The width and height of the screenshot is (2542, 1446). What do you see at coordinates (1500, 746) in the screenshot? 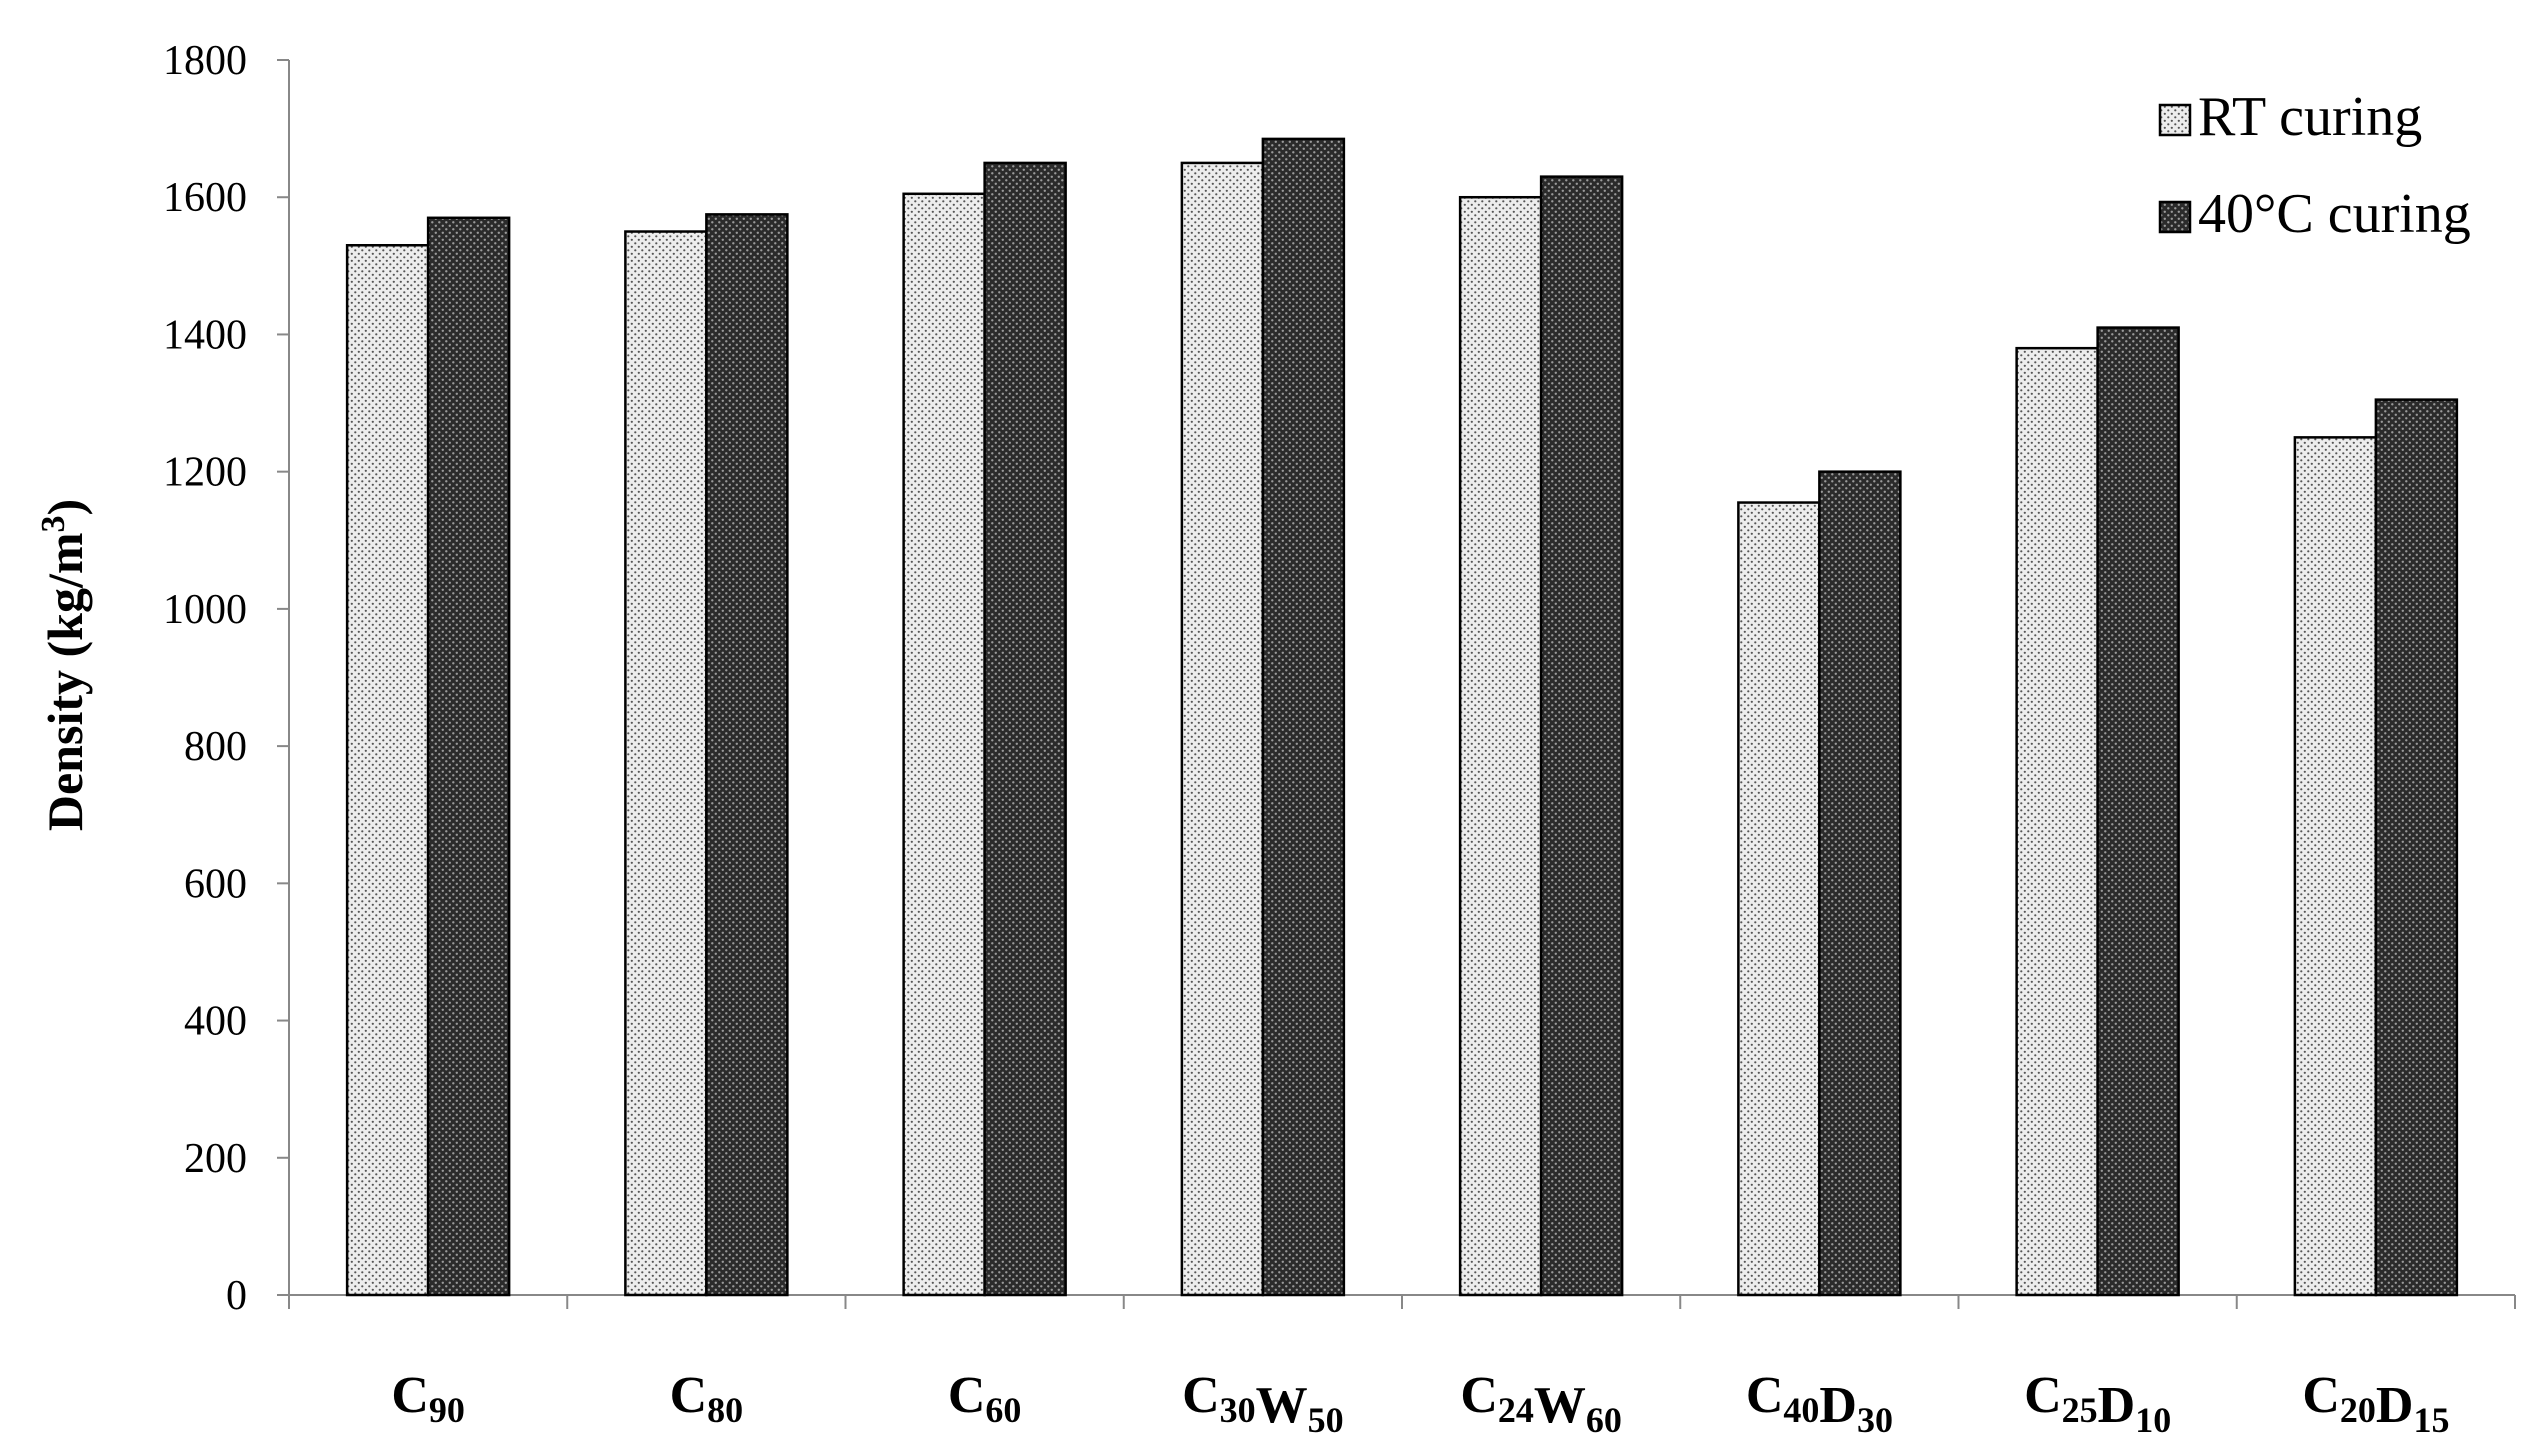
I see `bar-rt-c24w60` at bounding box center [1500, 746].